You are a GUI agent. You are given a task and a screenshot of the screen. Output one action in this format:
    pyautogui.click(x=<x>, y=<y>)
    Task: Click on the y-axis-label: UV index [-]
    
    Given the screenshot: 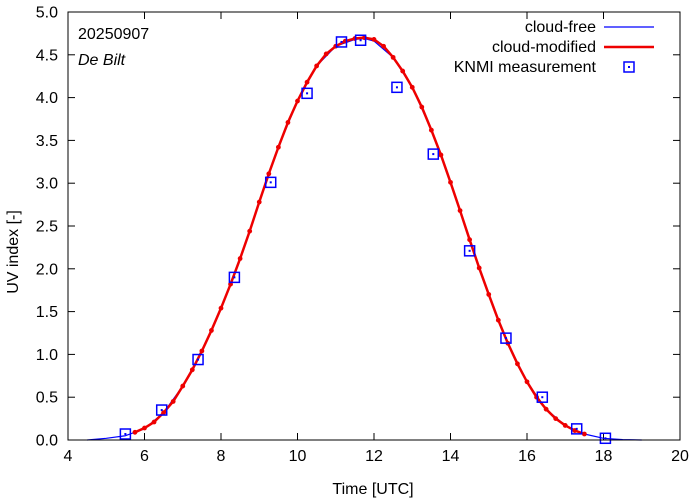 What is the action you would take?
    pyautogui.click(x=13, y=252)
    